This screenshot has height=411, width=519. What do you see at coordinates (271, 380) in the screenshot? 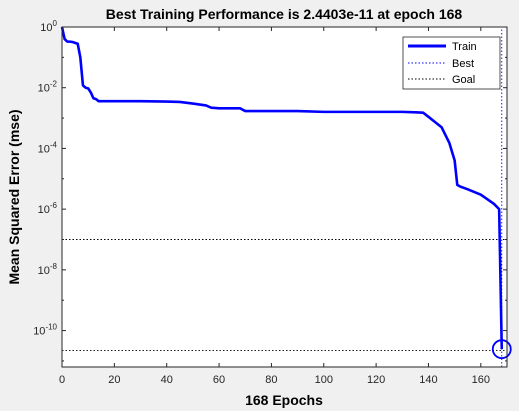
I see `x-tick-label: 80` at bounding box center [271, 380].